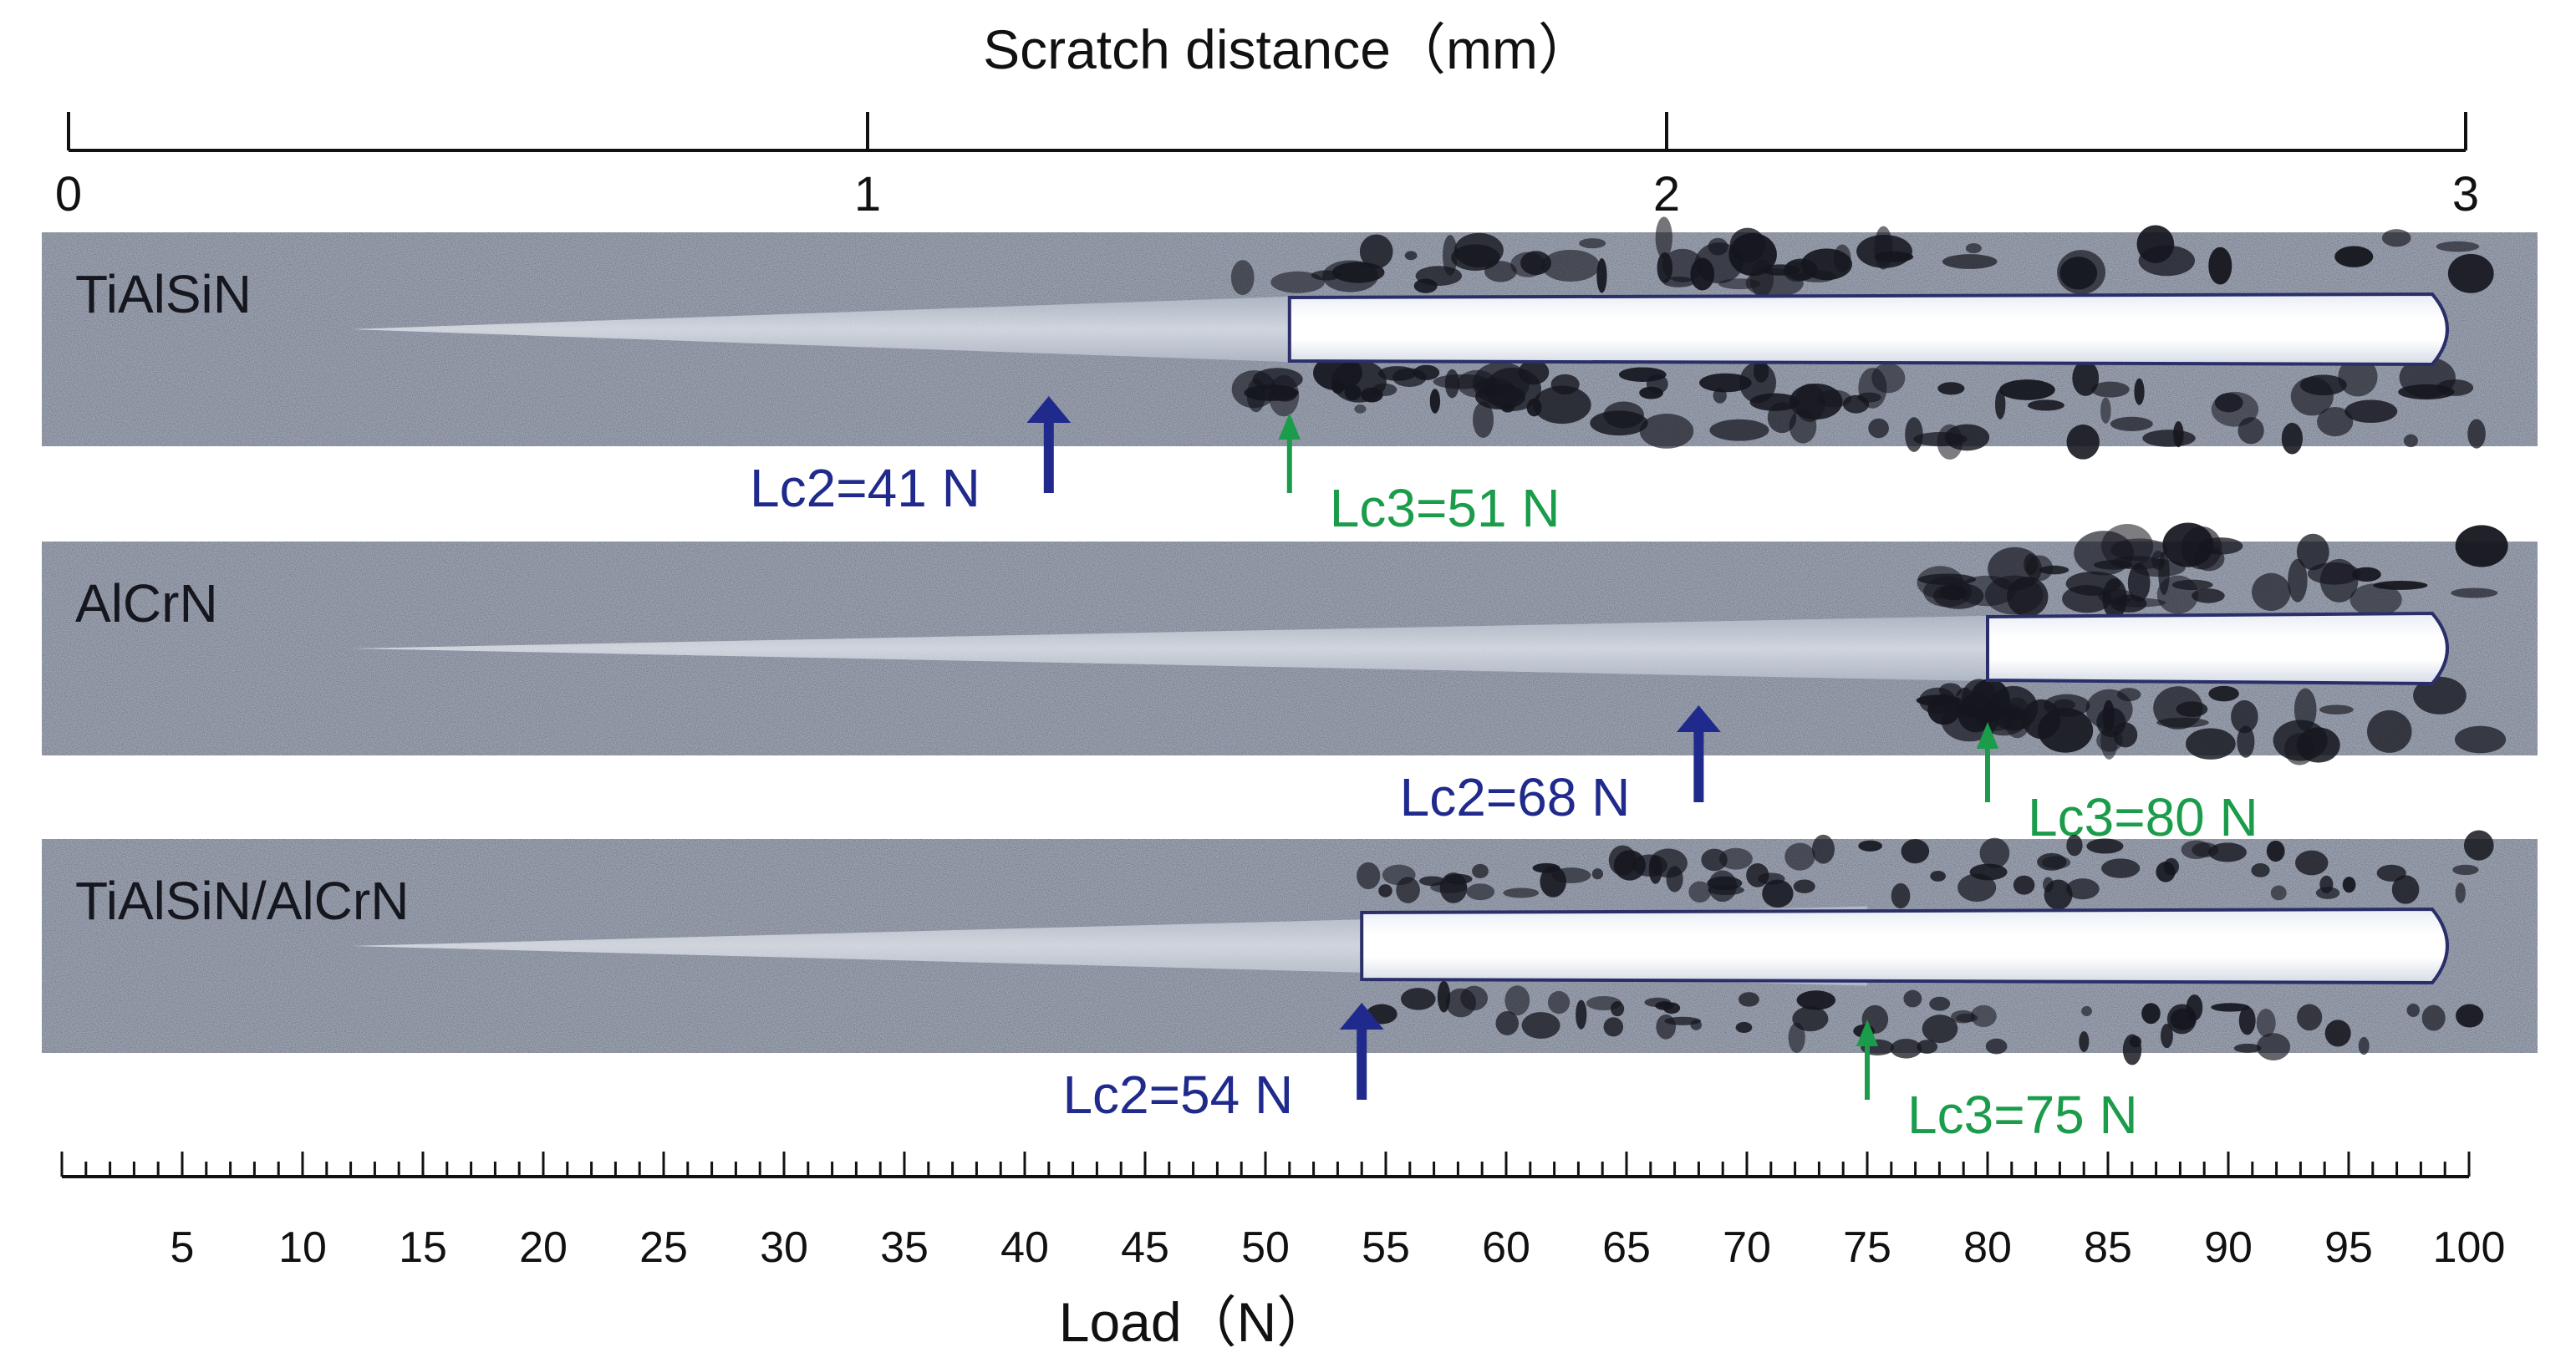  I want to click on load-tick-label: 45, so click(1145, 1247).